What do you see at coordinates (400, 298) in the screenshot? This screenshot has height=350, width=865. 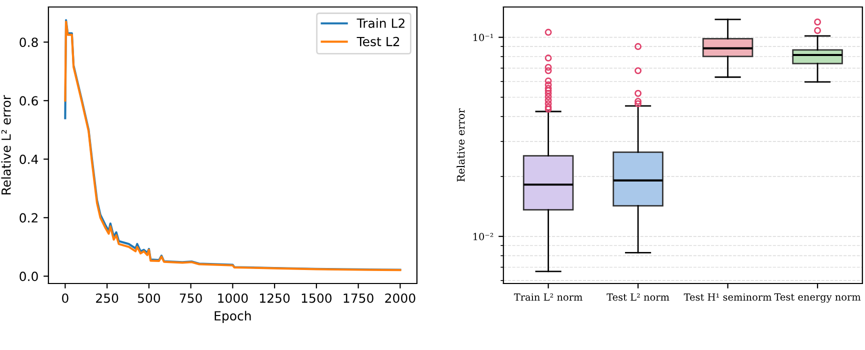 I see `x-tick-label: 2000` at bounding box center [400, 298].